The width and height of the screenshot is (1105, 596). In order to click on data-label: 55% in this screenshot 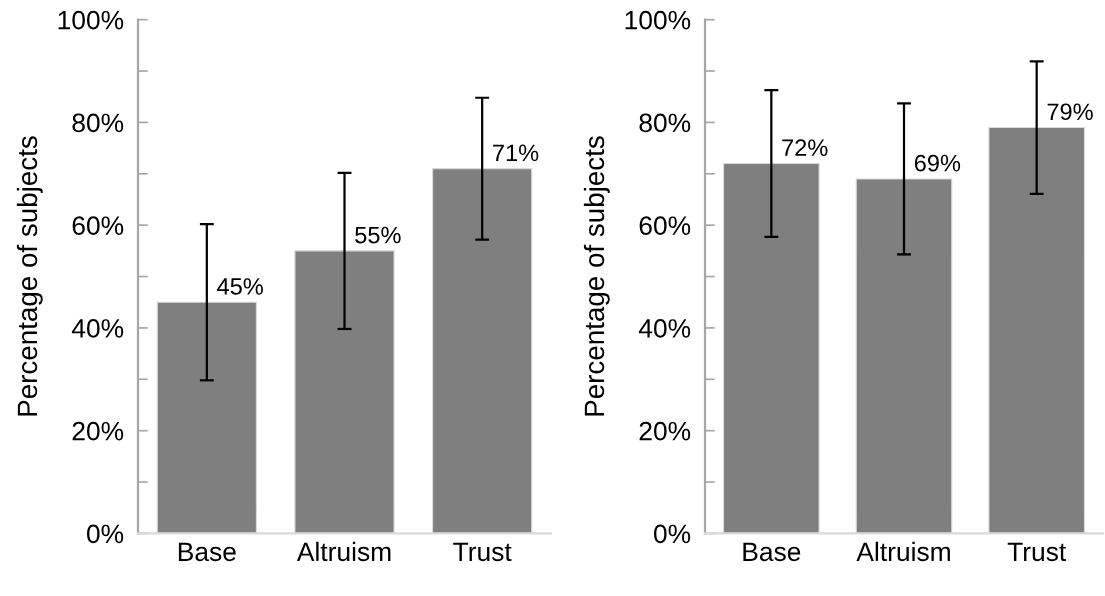, I will do `click(378, 235)`.